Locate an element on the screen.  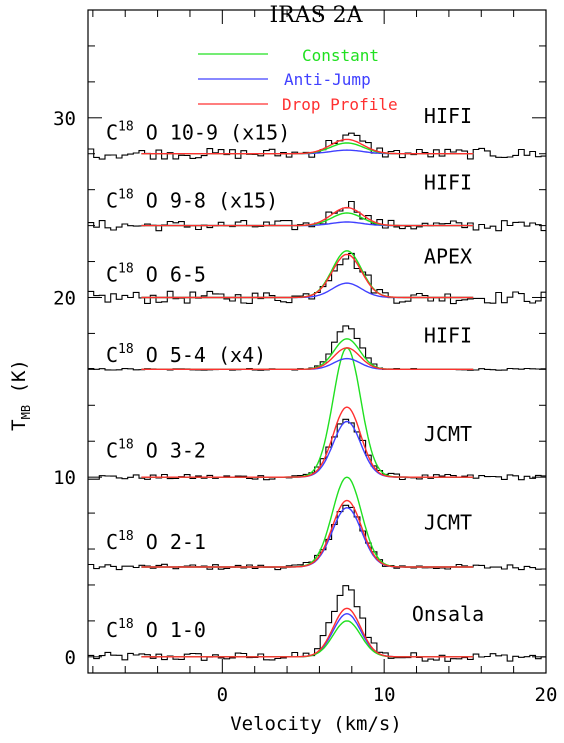
transition-label: C18 O 3-2 is located at coordinates (156, 449).